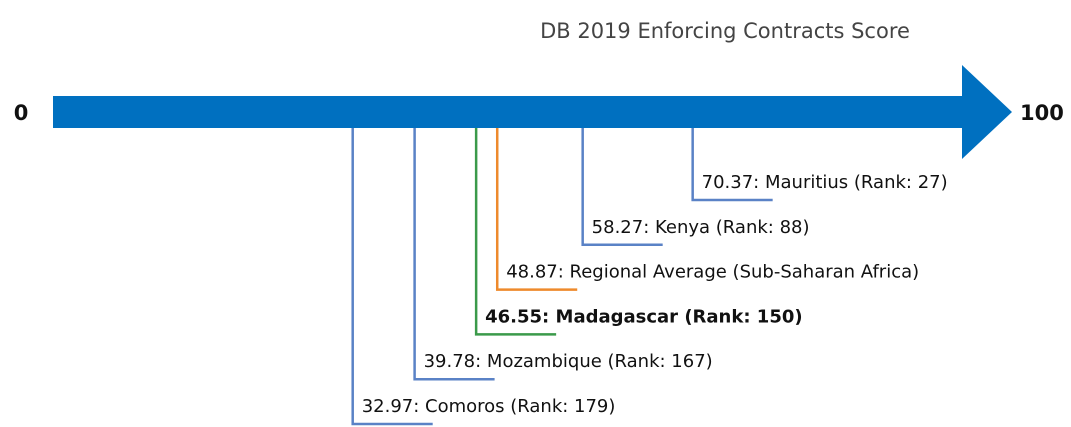 This screenshot has width=1071, height=427. Describe the element at coordinates (568, 361) in the screenshot. I see `value-label: 39.78: Mozambique (Rank: 167)` at that location.